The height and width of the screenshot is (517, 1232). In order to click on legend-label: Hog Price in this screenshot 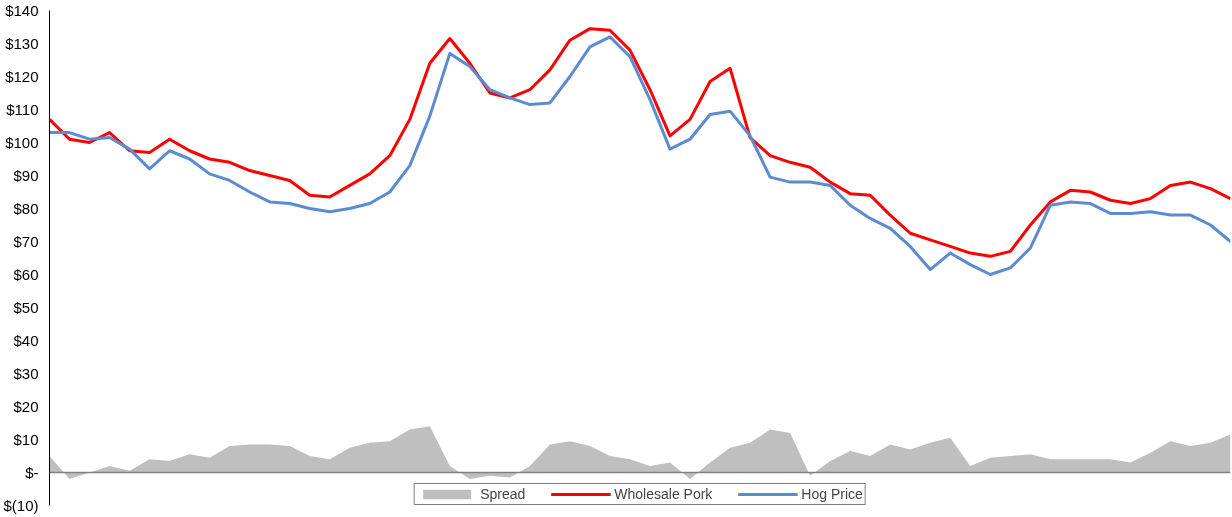, I will do `click(832, 494)`.